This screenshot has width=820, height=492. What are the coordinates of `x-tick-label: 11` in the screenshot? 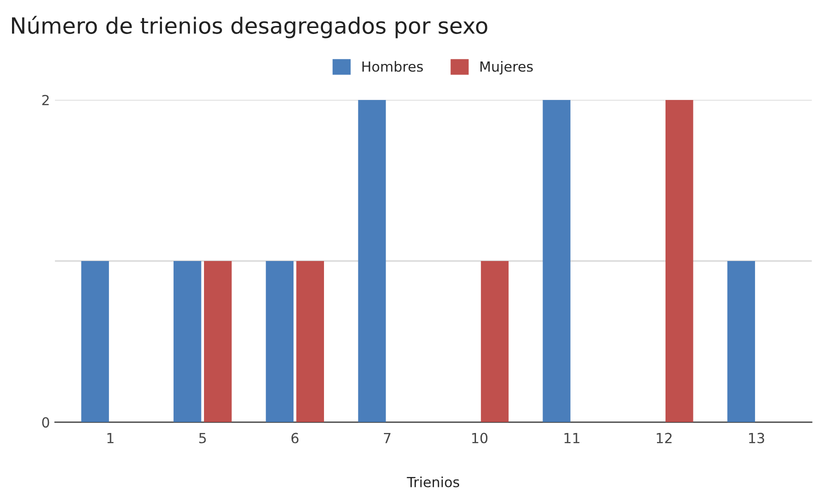 It's located at (572, 438).